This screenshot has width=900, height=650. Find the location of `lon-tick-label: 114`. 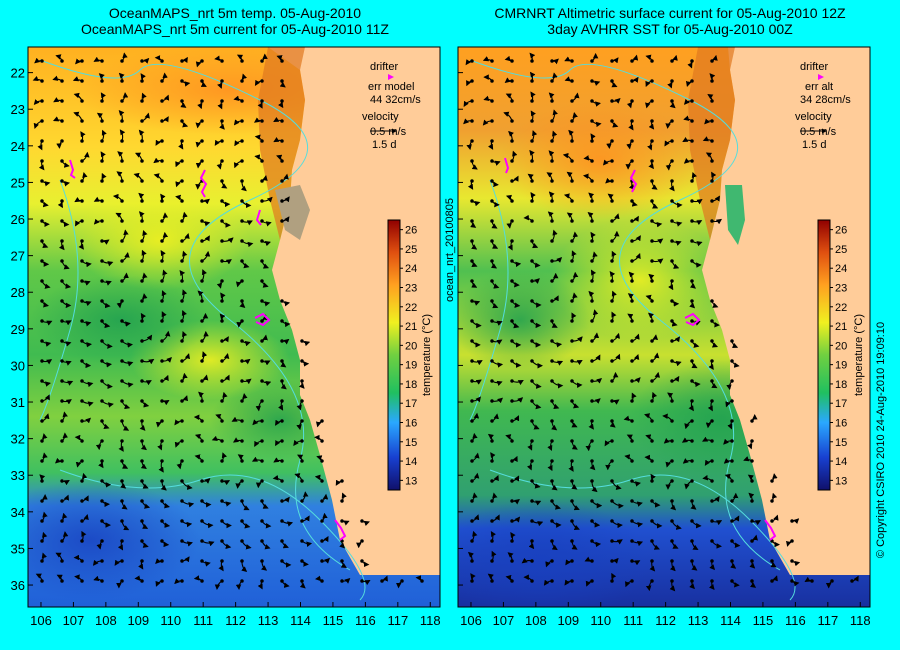

lon-tick-label: 114 is located at coordinates (730, 620).